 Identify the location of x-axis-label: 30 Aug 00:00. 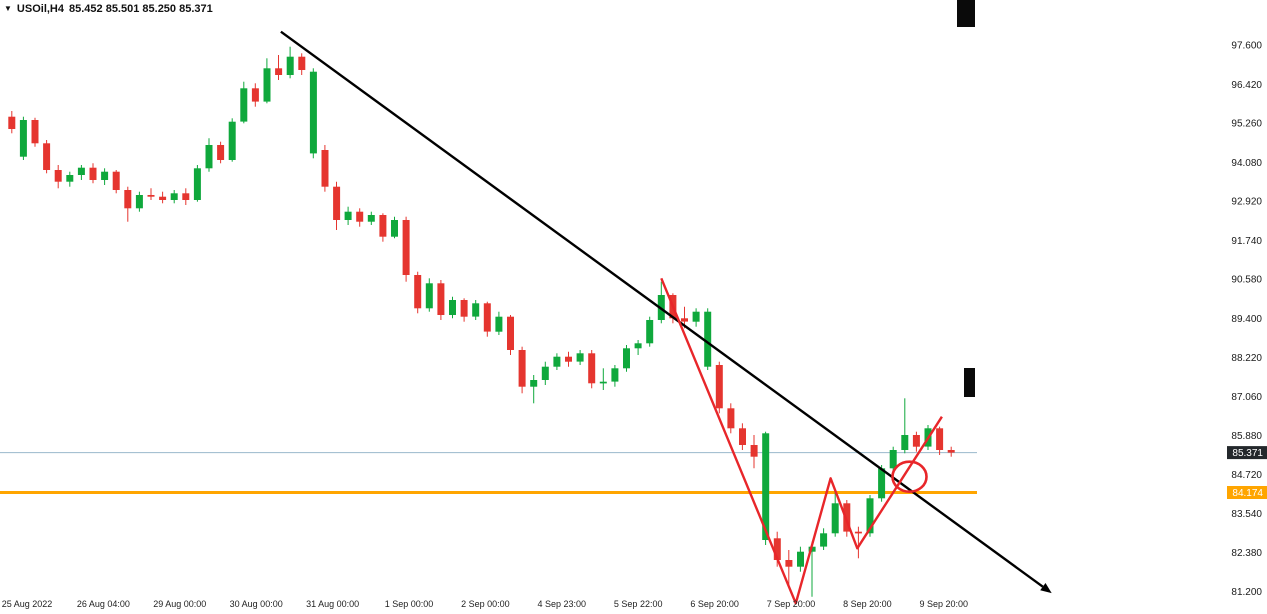
(256, 604).